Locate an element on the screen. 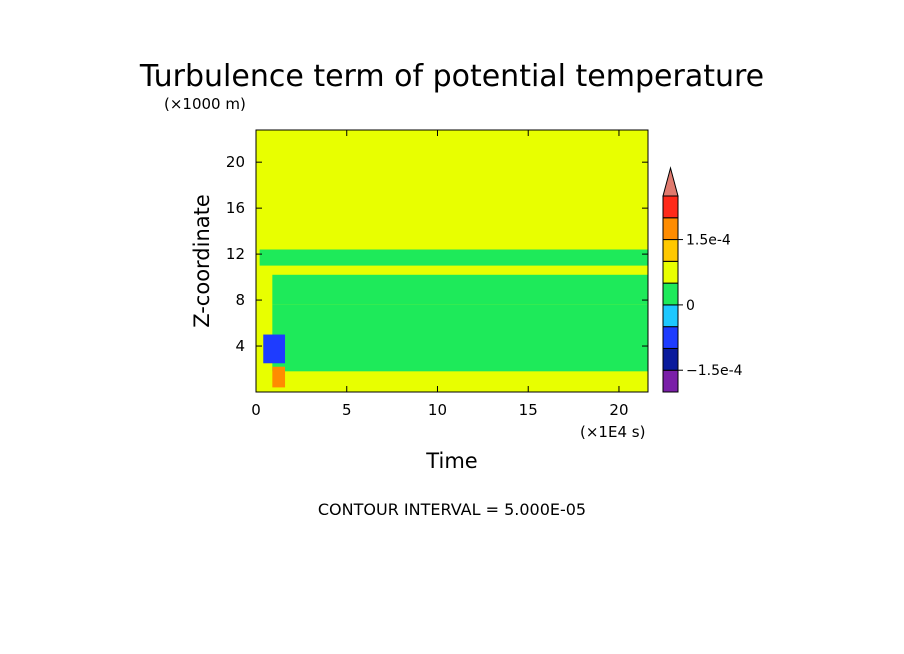 The width and height of the screenshot is (904, 654). colorbar-extend-arrow is located at coordinates (670, 181).